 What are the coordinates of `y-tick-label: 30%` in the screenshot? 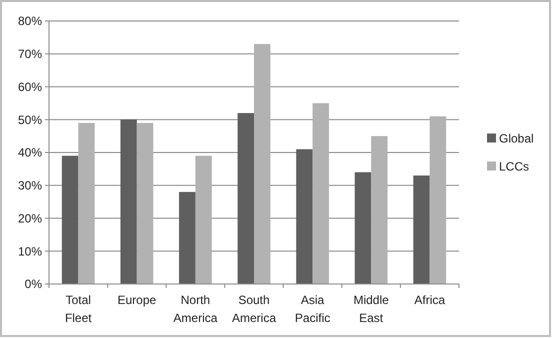 It's located at (30, 185).